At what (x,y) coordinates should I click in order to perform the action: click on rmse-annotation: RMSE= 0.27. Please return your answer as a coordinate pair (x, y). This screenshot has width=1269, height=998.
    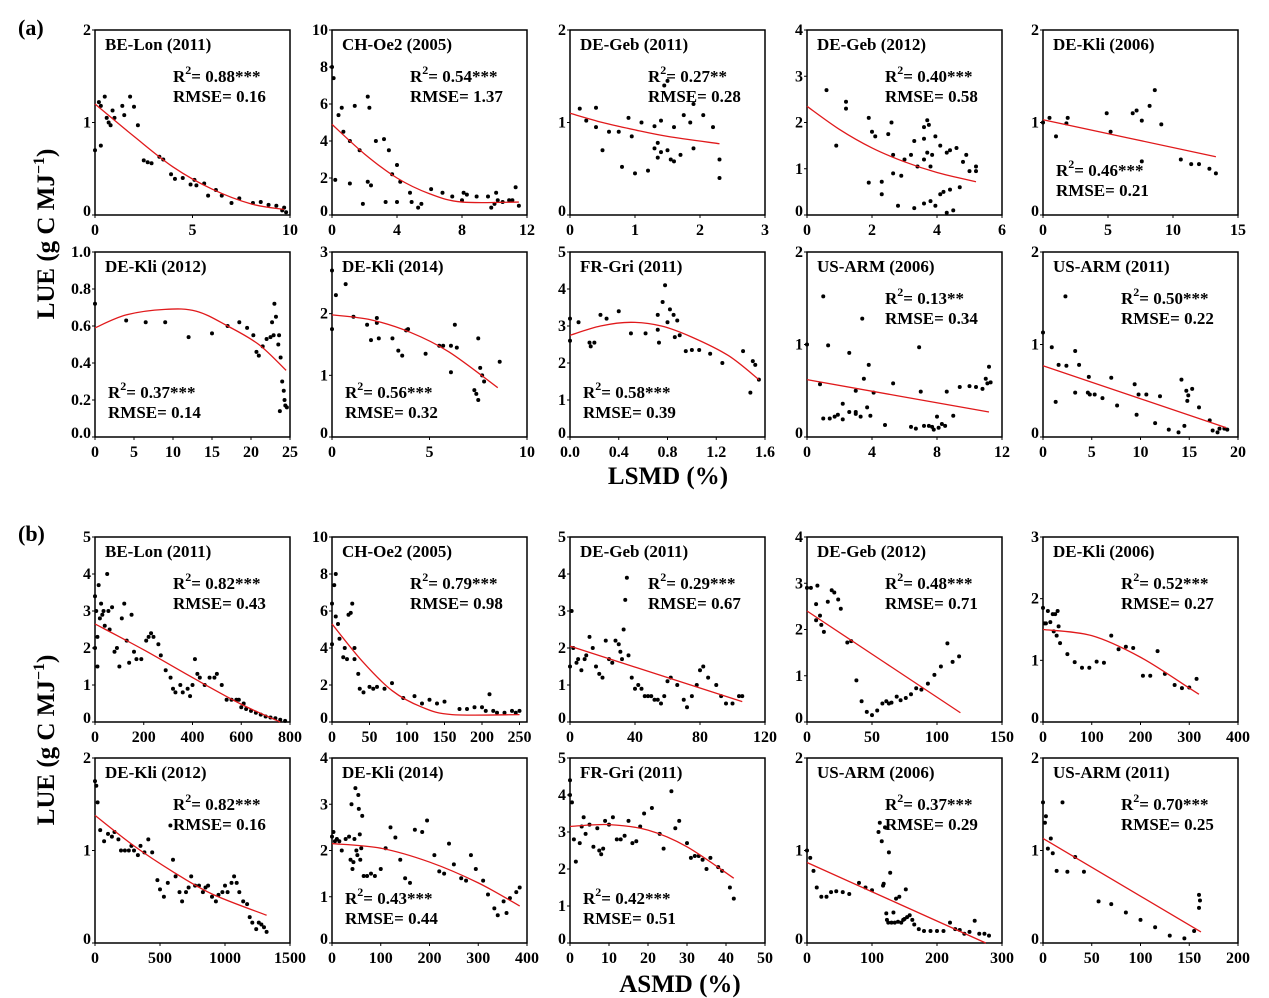
    Looking at the image, I should click on (1167, 603).